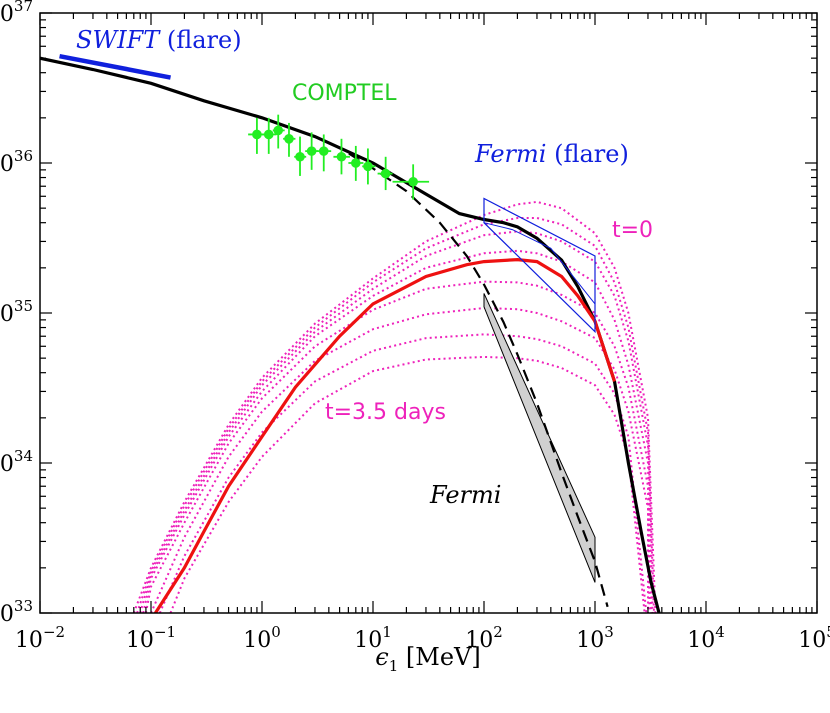 The width and height of the screenshot is (830, 713). What do you see at coordinates (814, 638) in the screenshot?
I see `x-tick-label-7: 10⁵` at bounding box center [814, 638].